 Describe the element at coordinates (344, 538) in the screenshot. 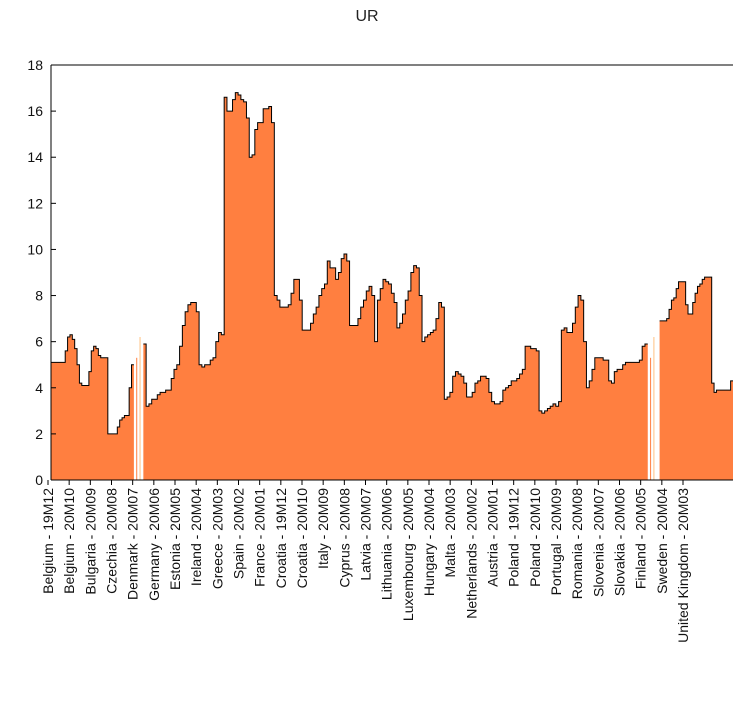

I see `x-tick-label-15: Cyprus - 20M08` at that location.